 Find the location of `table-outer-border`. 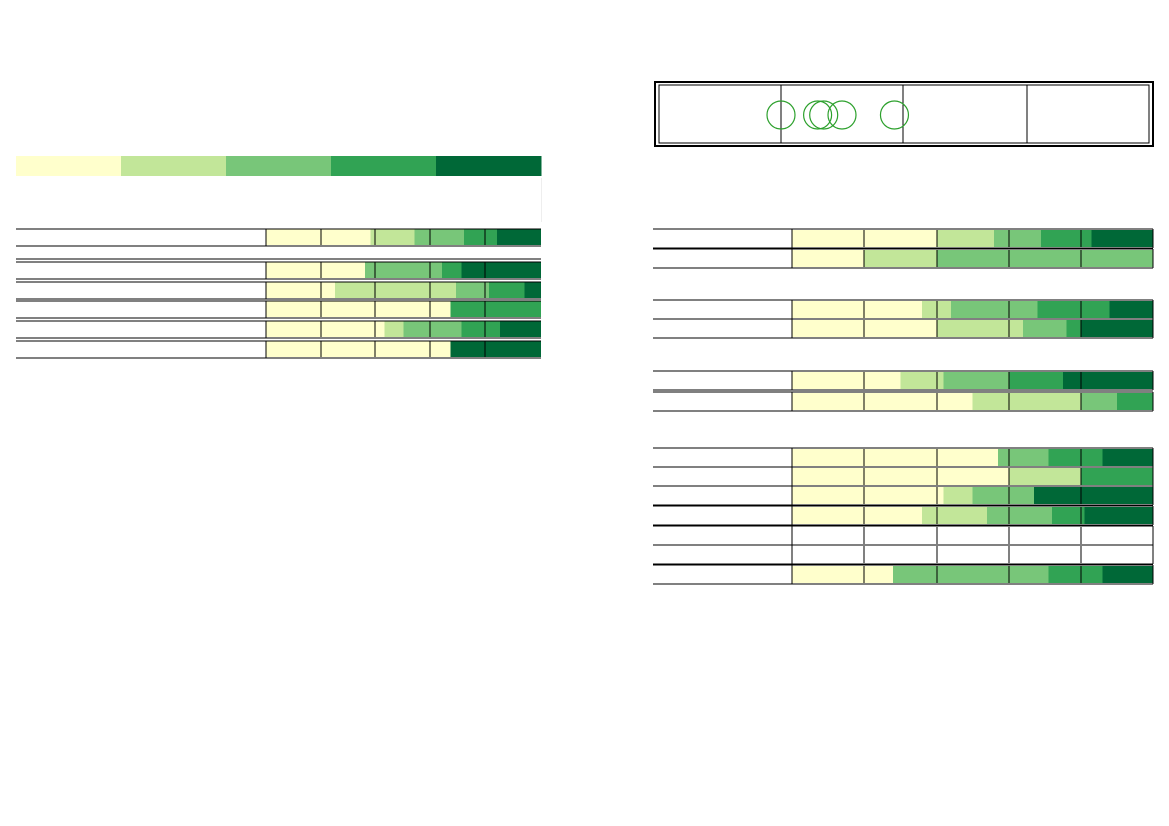

table-outer-border is located at coordinates (904, 114).